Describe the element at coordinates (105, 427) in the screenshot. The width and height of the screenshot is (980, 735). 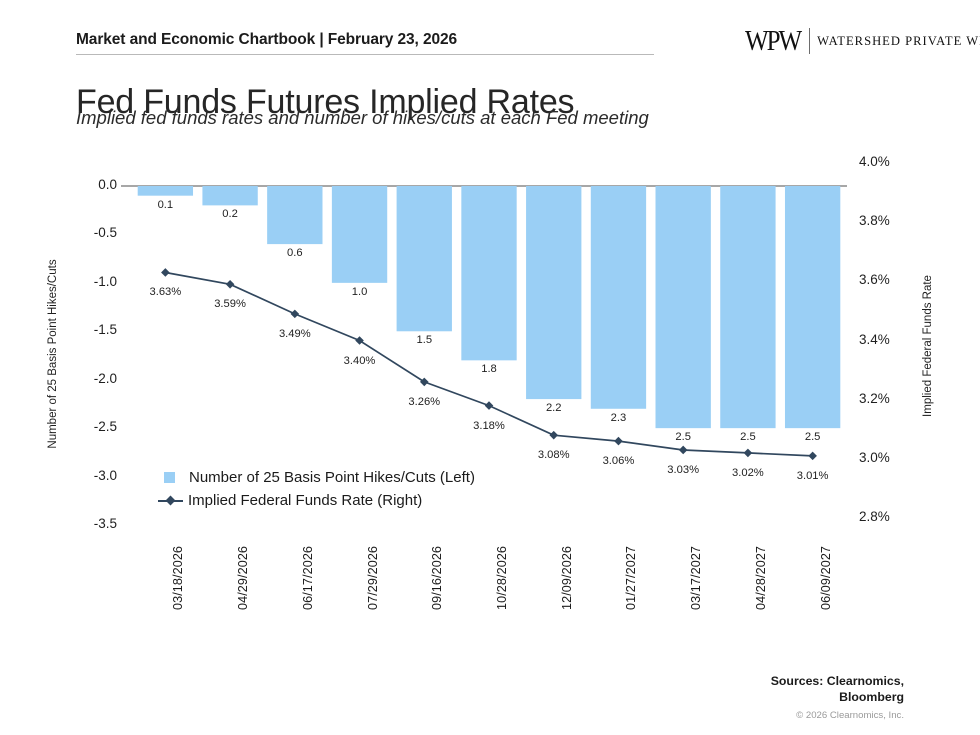
I see `y-tick-left-5: -2.5` at that location.